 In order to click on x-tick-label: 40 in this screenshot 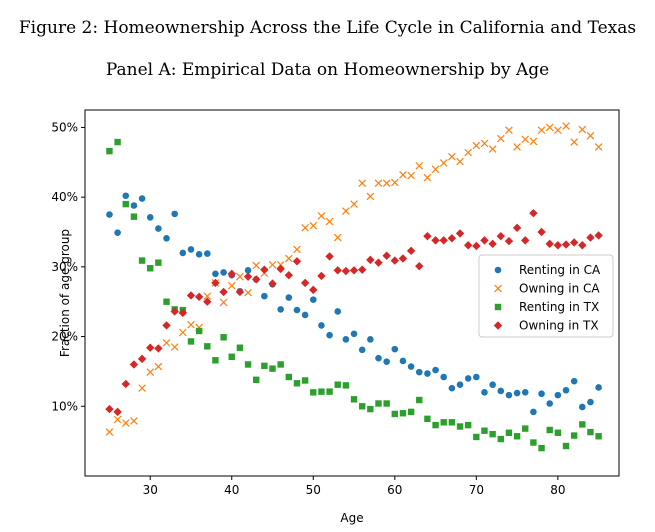, I will do `click(231, 490)`.